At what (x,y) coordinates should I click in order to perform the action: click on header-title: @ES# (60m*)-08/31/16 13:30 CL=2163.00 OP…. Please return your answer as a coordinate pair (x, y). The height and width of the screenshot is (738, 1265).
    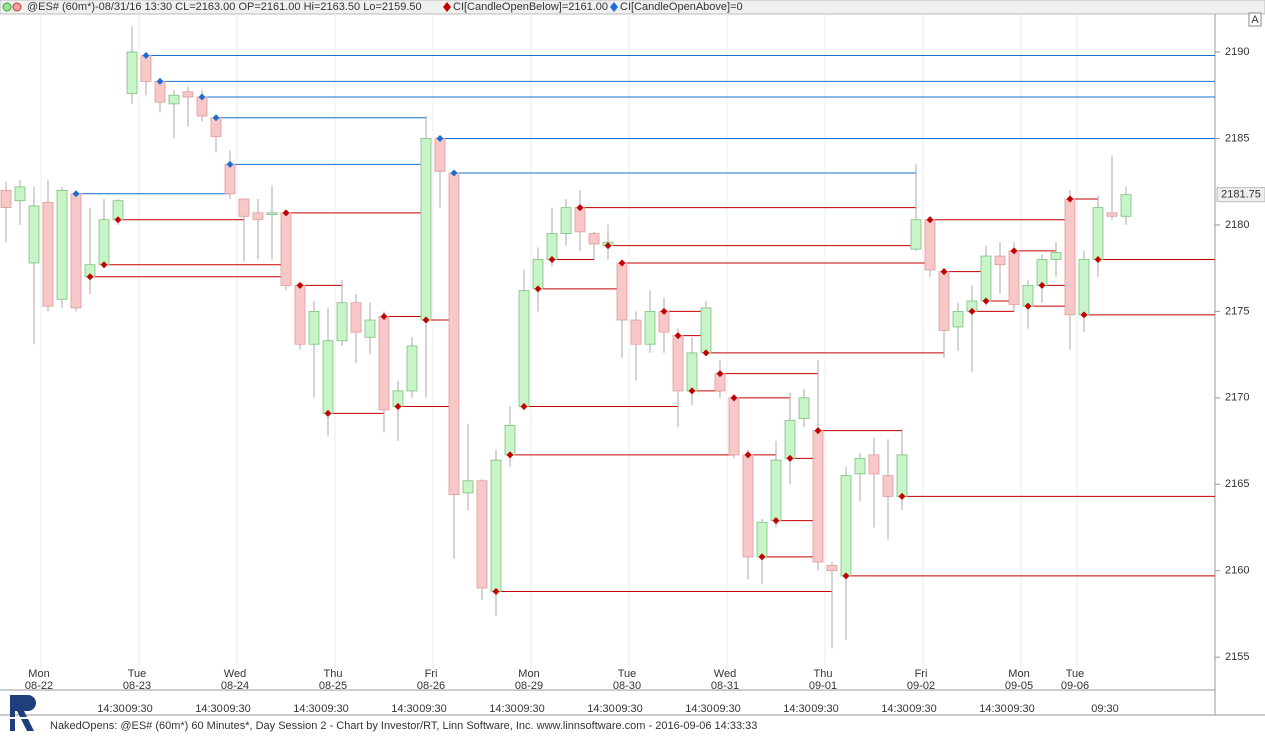
    Looking at the image, I should click on (224, 7).